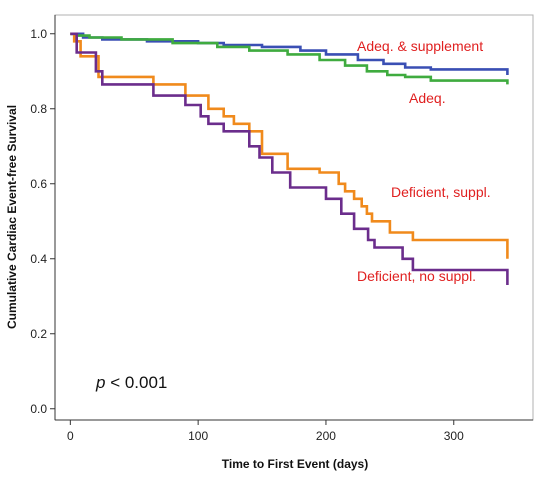 The image size is (548, 479). What do you see at coordinates (38, 109) in the screenshot?
I see `y-tick-label: 0.8` at bounding box center [38, 109].